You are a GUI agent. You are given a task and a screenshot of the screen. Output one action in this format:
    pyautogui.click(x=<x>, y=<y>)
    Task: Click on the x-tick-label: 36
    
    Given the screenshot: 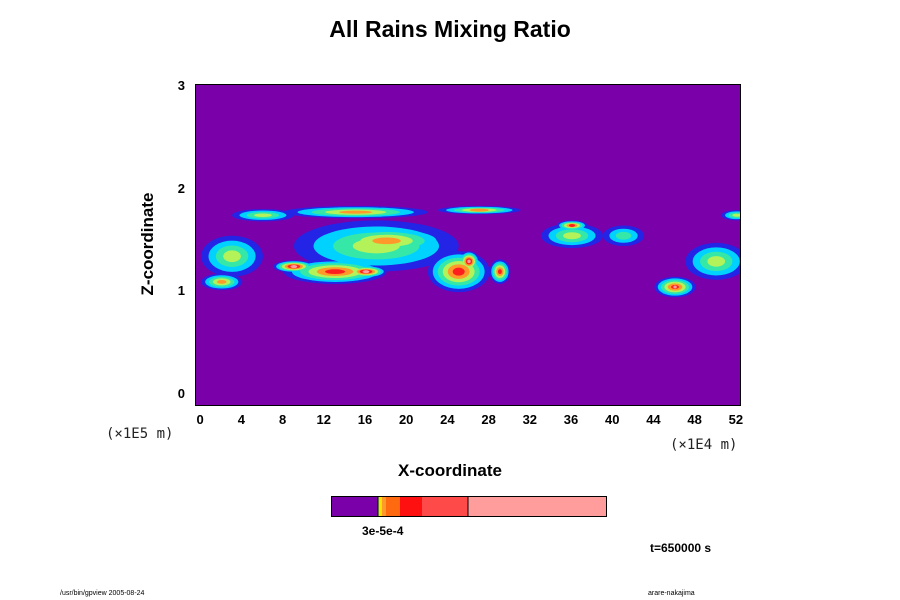 What is the action you would take?
    pyautogui.click(x=571, y=419)
    